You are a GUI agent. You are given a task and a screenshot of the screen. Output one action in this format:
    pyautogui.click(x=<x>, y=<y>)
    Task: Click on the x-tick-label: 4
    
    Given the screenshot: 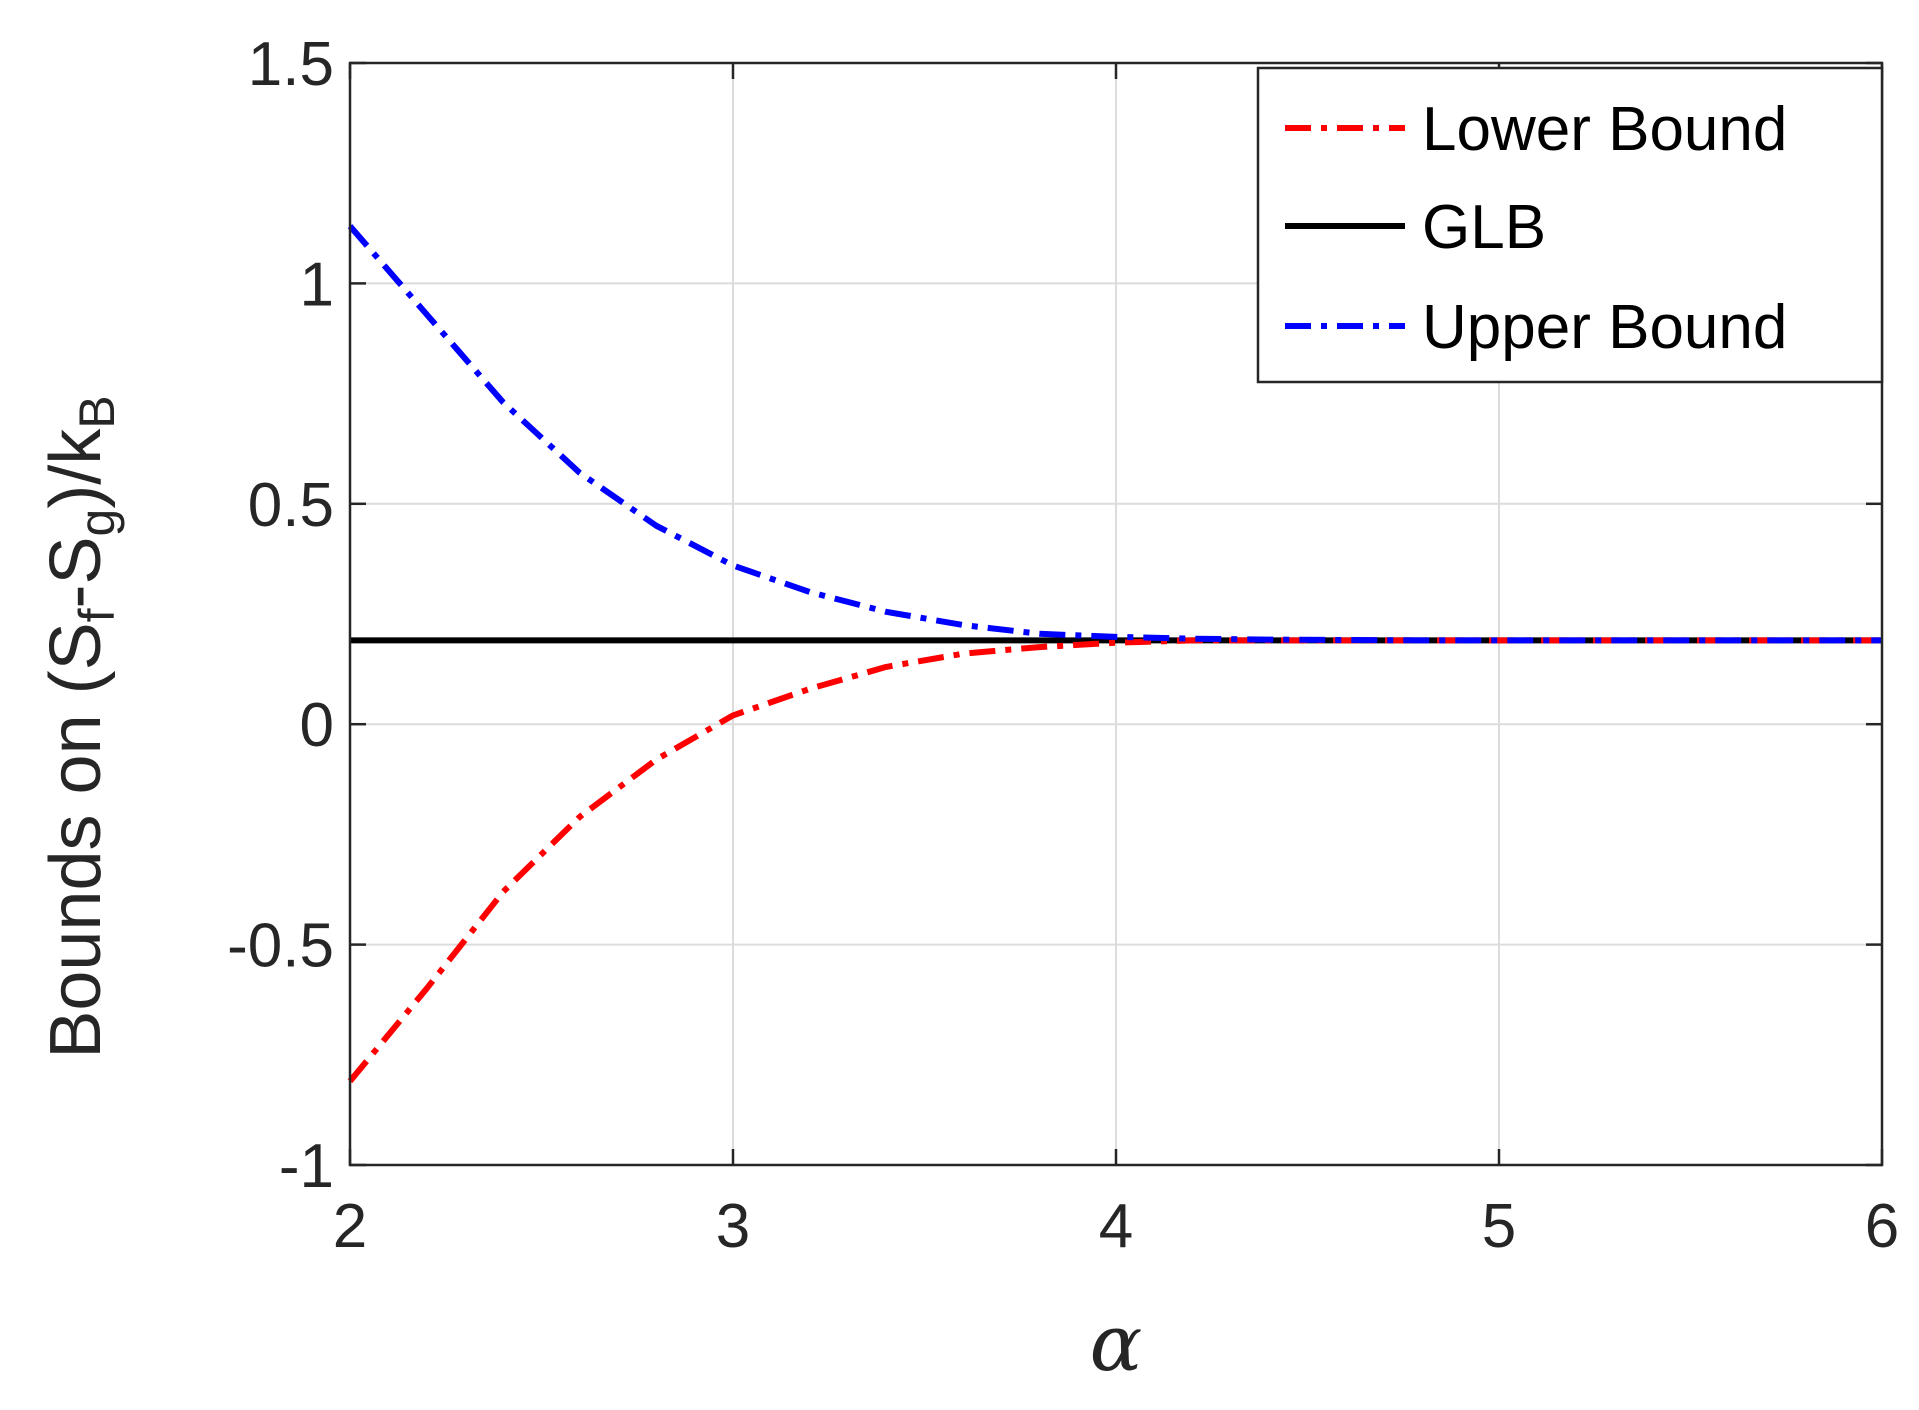 What is the action you would take?
    pyautogui.click(x=1116, y=1226)
    